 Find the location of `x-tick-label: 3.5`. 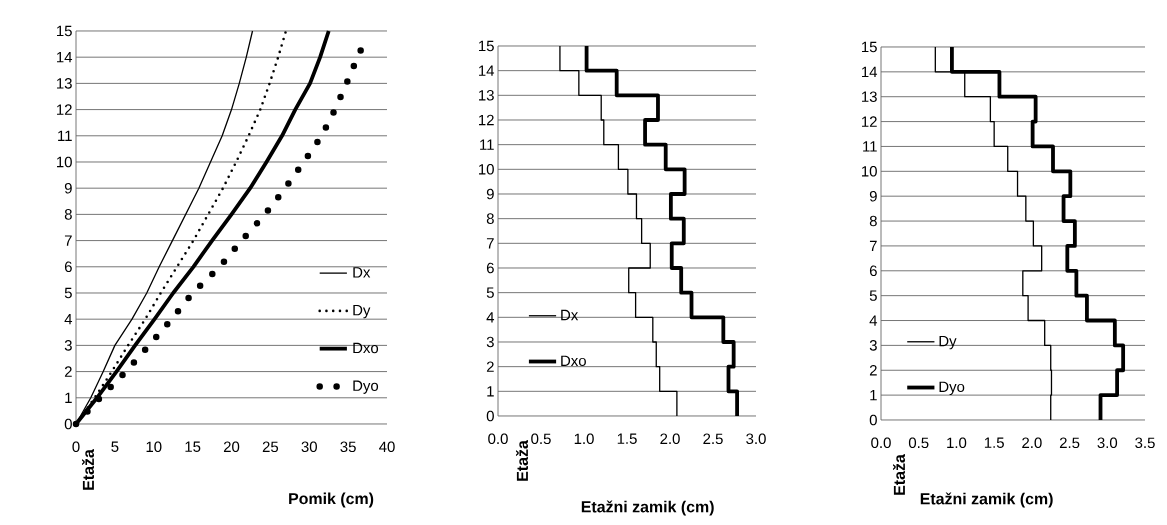

x-tick-label: 3.5 is located at coordinates (1145, 443).